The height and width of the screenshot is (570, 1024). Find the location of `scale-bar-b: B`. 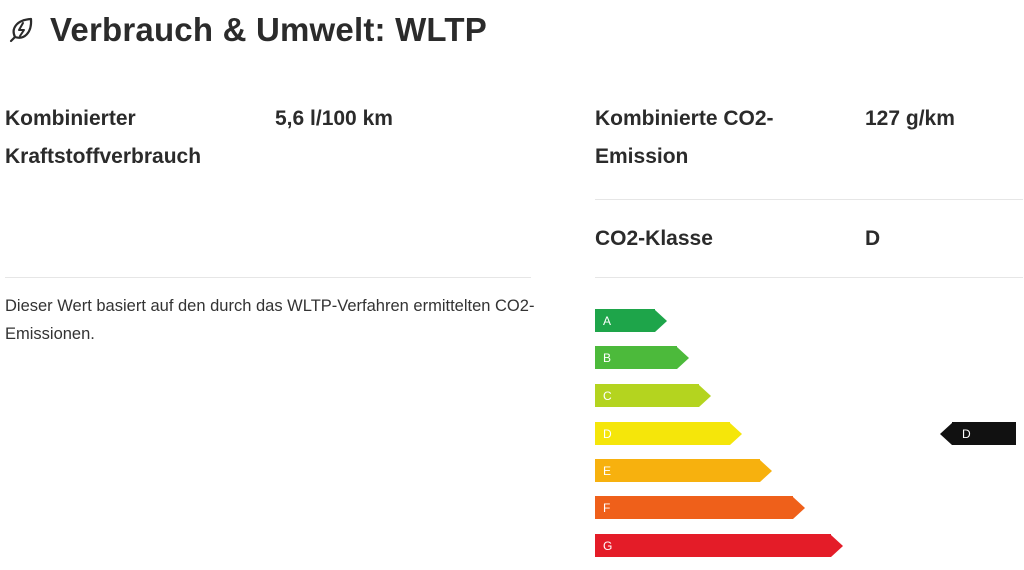

scale-bar-b: B is located at coordinates (642, 357).